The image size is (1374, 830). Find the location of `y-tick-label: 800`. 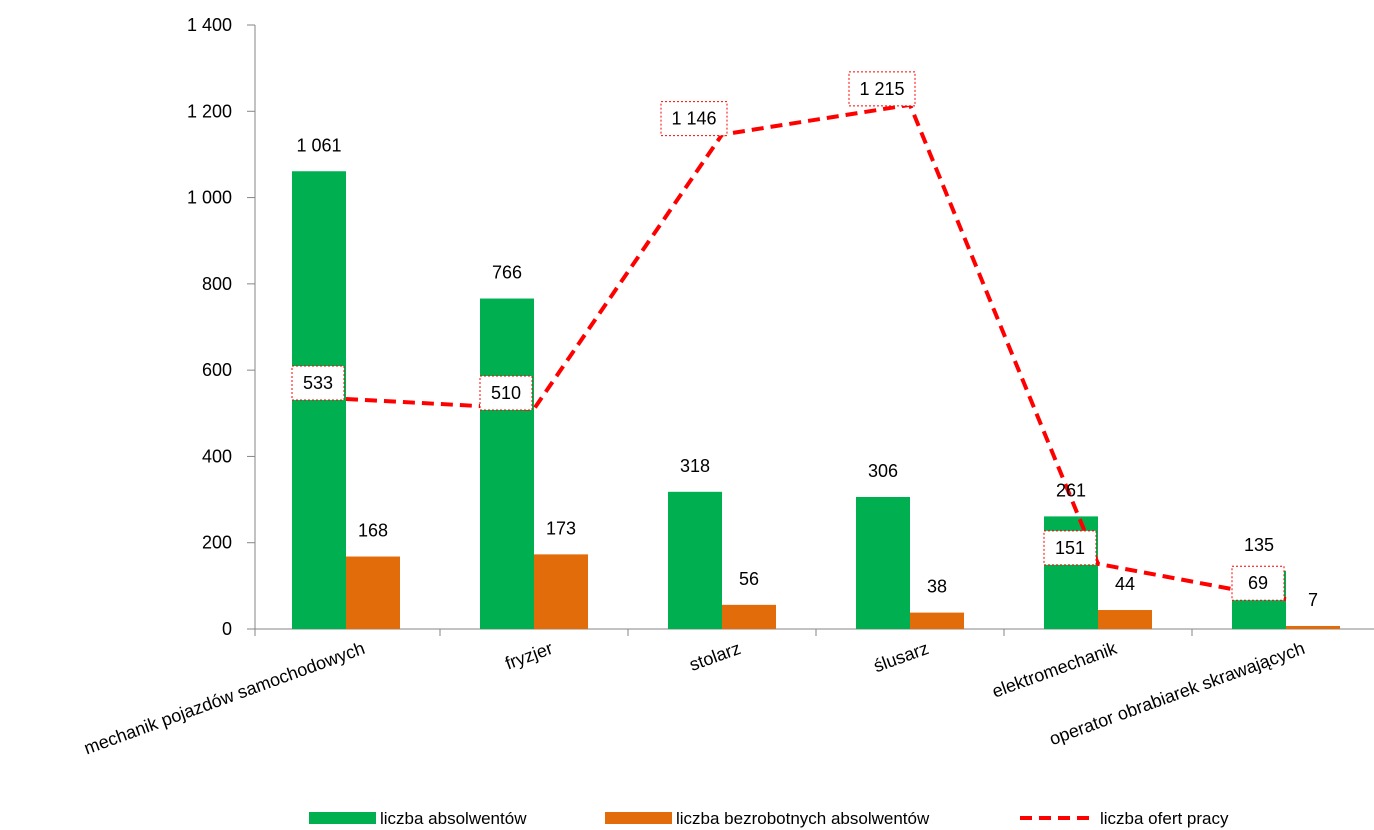

y-tick-label: 800 is located at coordinates (217, 284).